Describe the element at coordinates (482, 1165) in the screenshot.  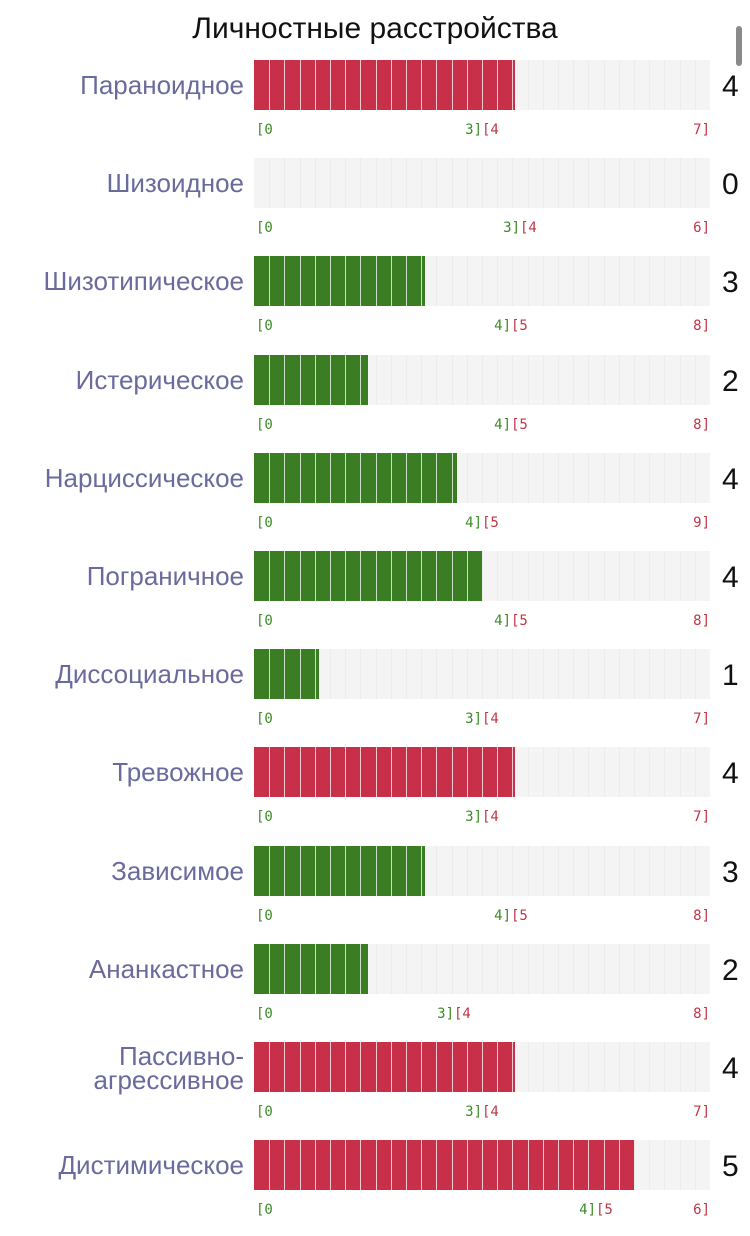
I see `bar-track` at that location.